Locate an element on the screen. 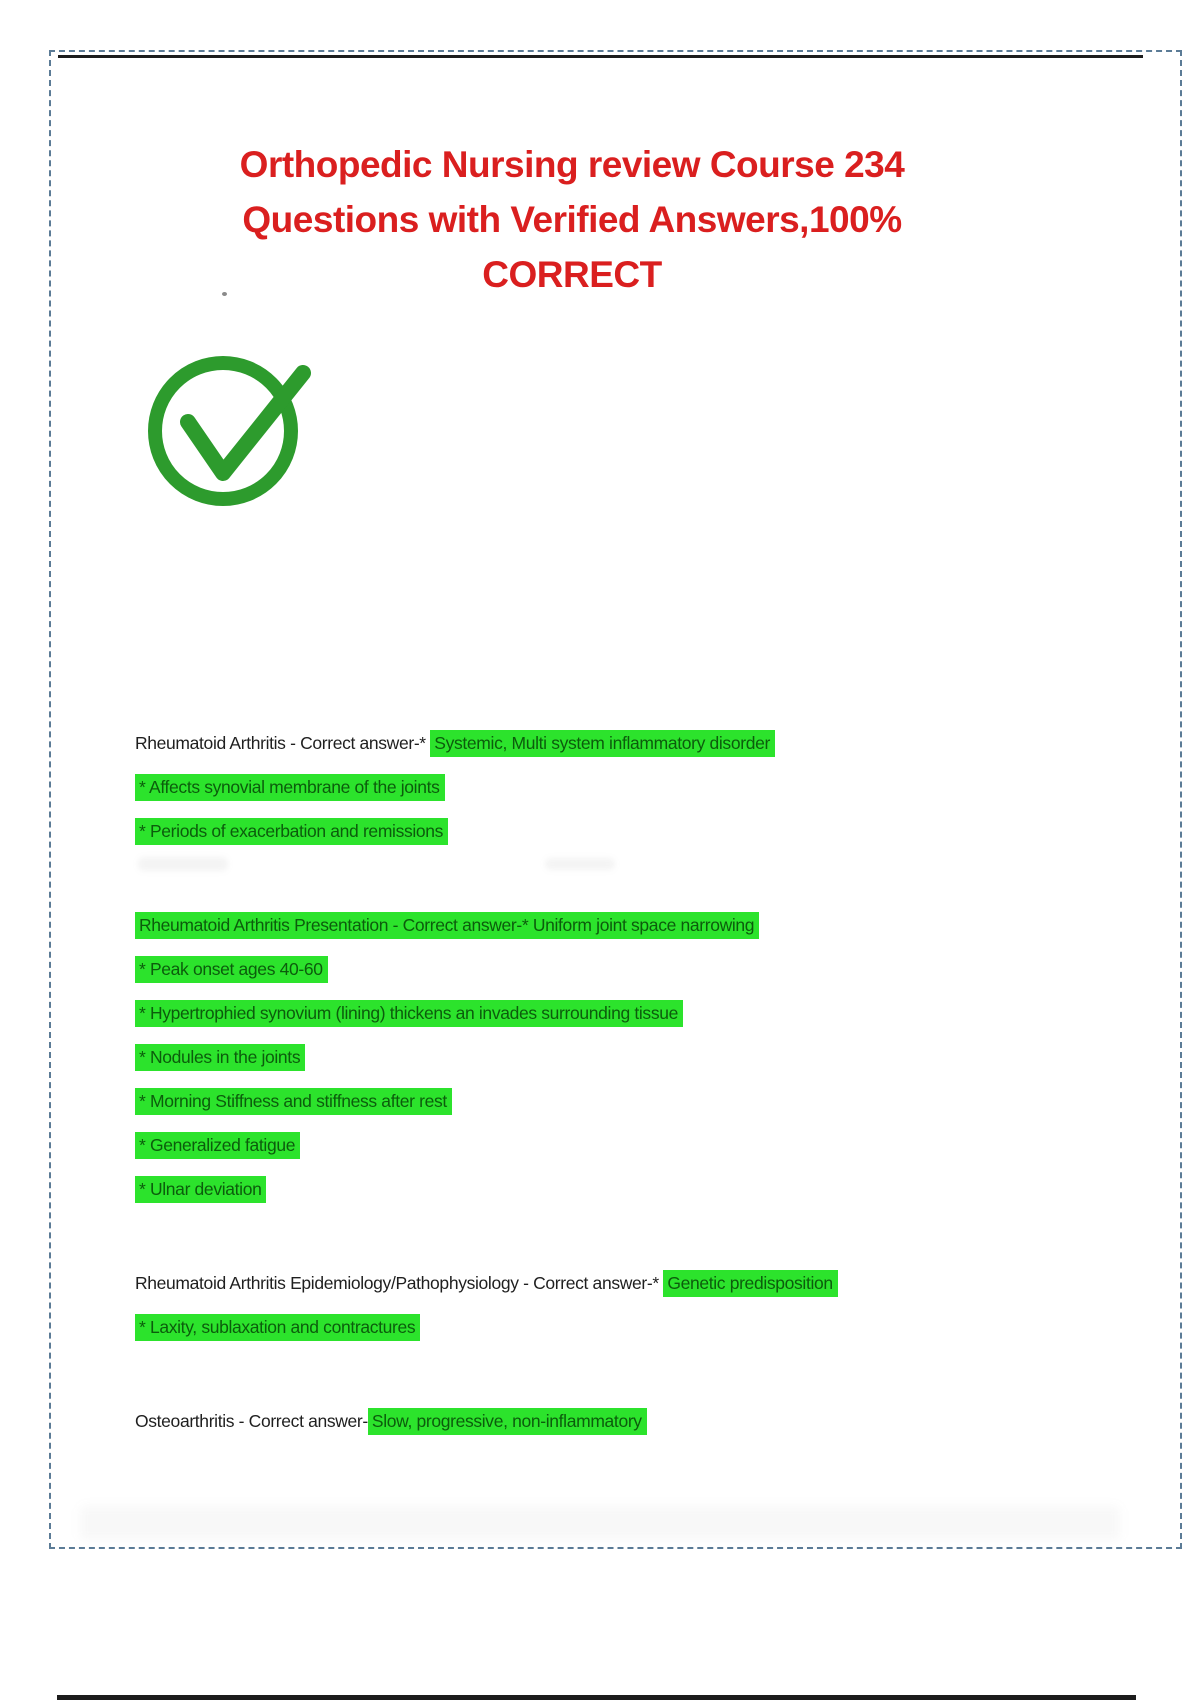 The width and height of the screenshot is (1200, 1700). answer-highlight: Slow, progressive, non-inflammatory is located at coordinates (507, 1421).